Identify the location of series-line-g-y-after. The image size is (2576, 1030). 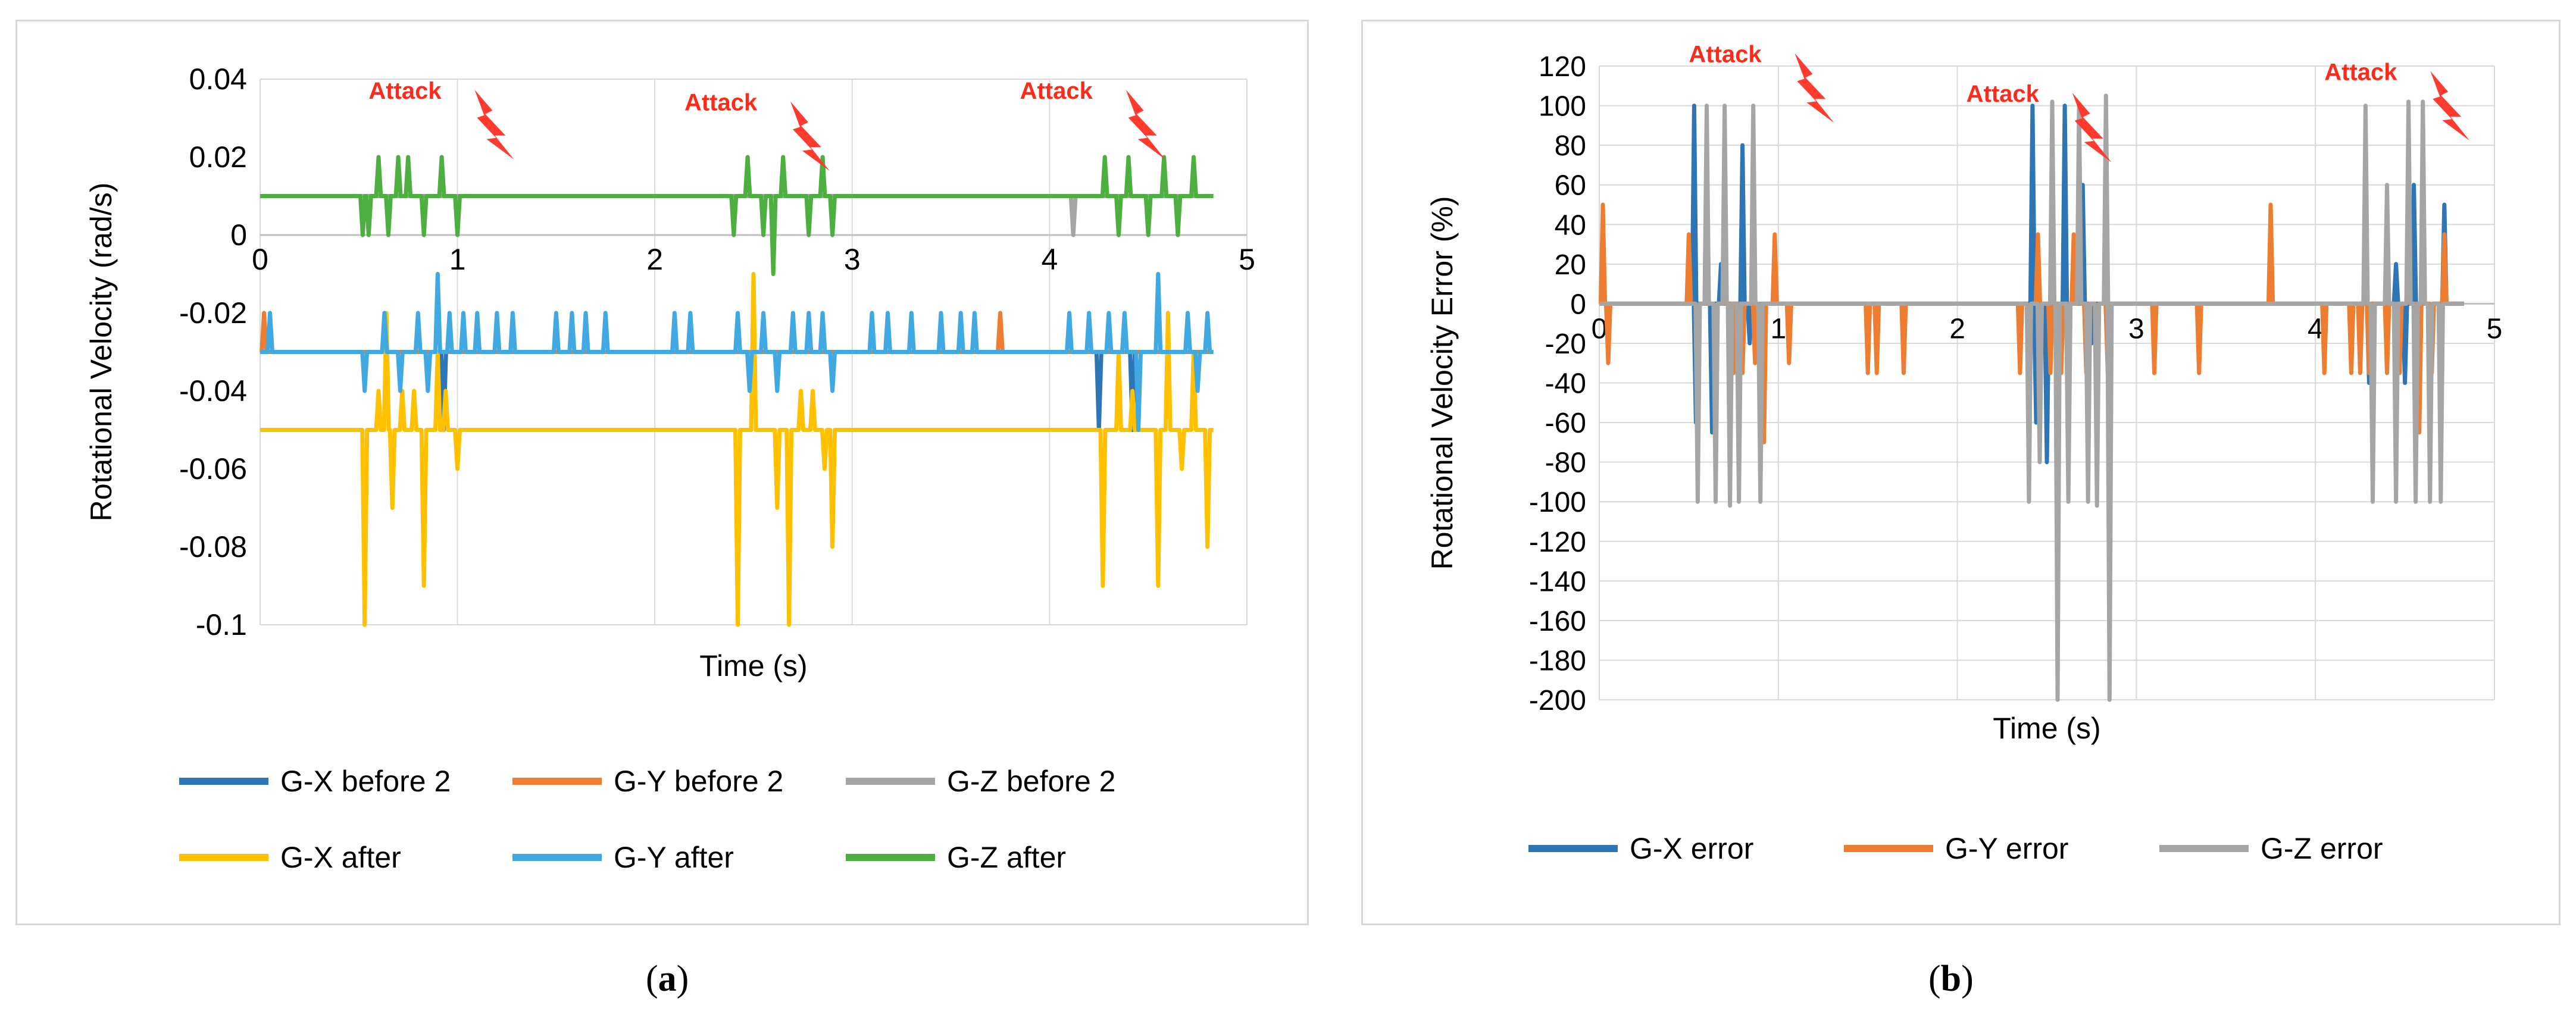
(737, 352).